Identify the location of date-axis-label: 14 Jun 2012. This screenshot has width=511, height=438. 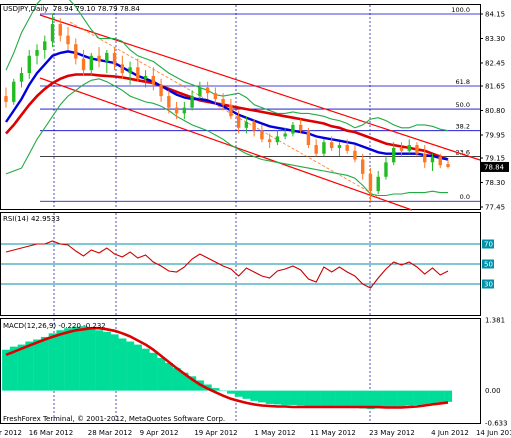
(493, 433).